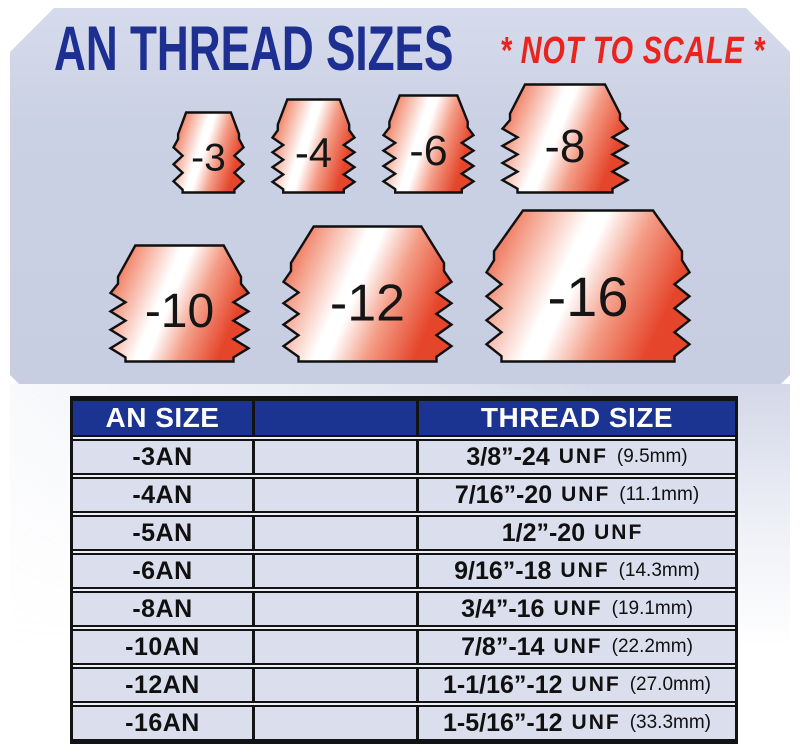 This screenshot has height=756, width=800. I want to click on table-row: -5AN 1/2”-20 UNF, so click(404, 533).